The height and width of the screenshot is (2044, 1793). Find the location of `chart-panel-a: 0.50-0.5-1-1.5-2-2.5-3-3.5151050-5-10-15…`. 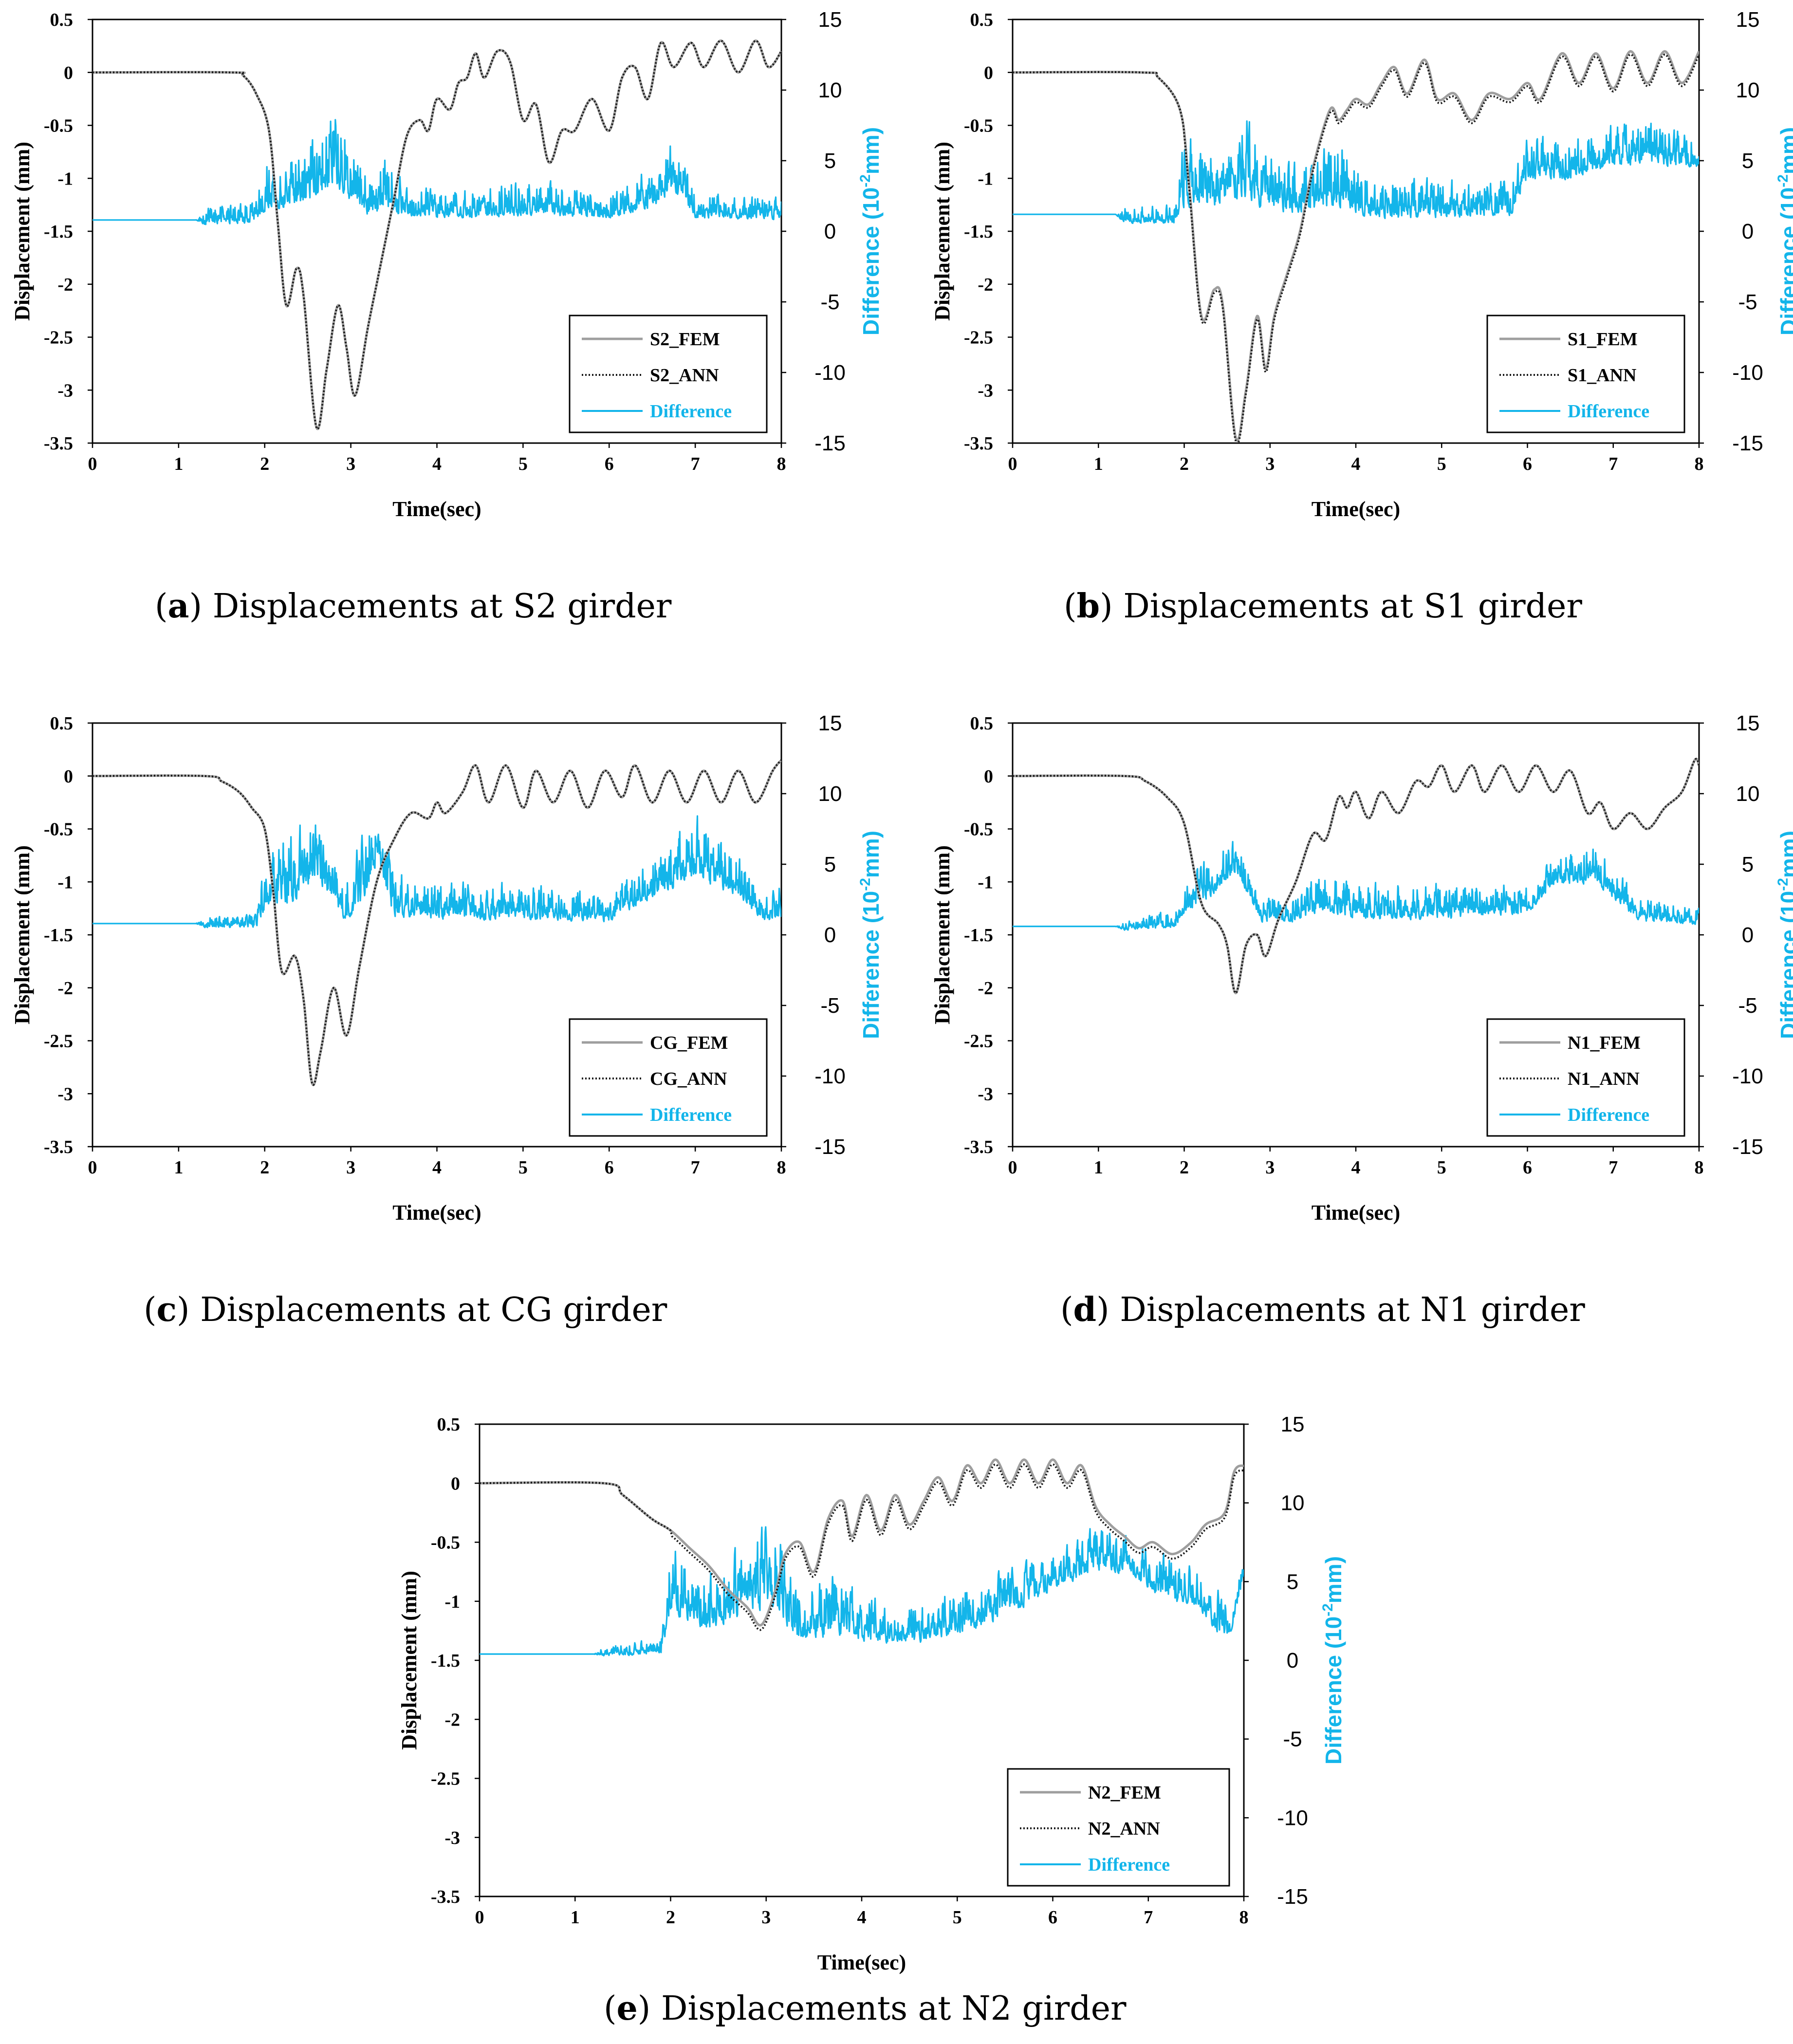

chart-panel-a: 0.50-0.5-1-1.5-2-2.5-3-3.5151050-5-10-15… is located at coordinates (447, 264).